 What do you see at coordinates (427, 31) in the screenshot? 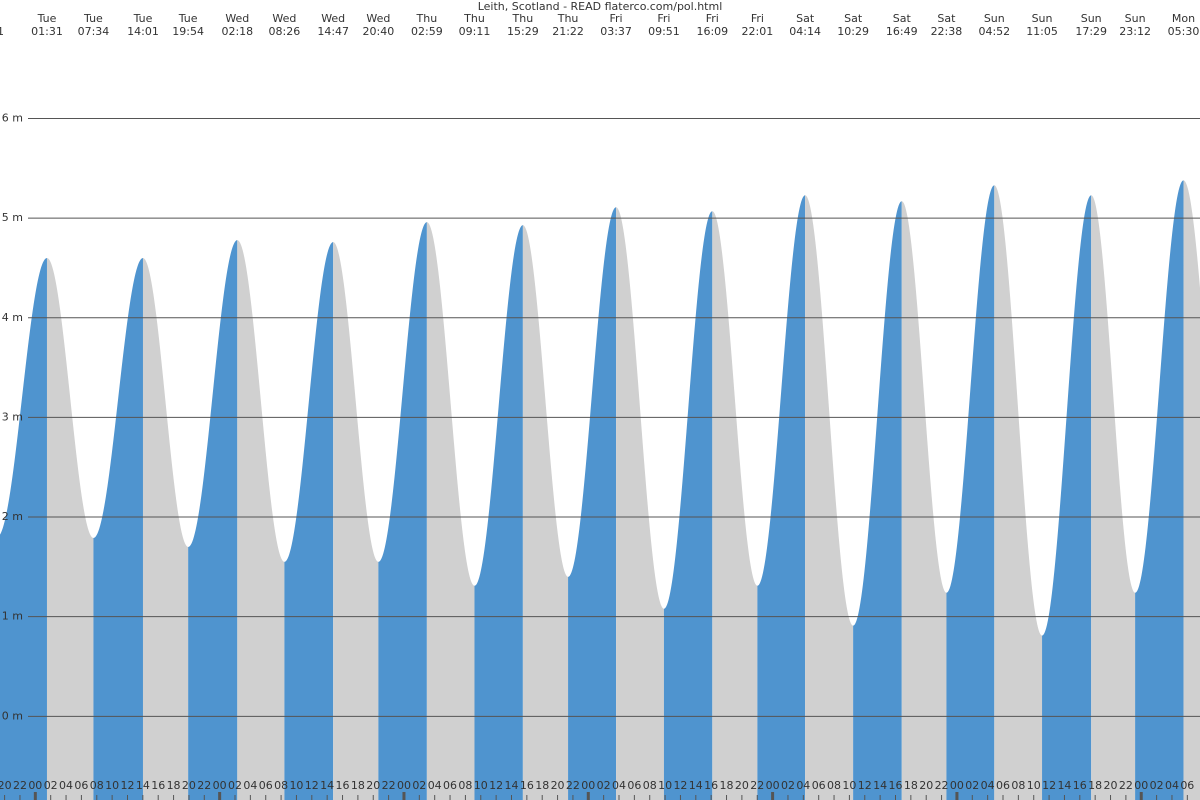
I see `time-label: 02:59` at bounding box center [427, 31].